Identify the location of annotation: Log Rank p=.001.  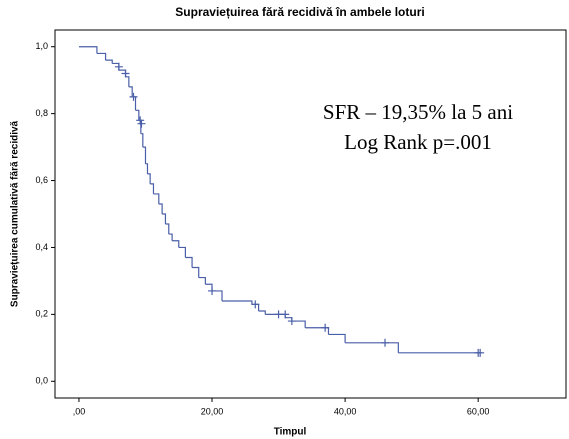
(418, 142).